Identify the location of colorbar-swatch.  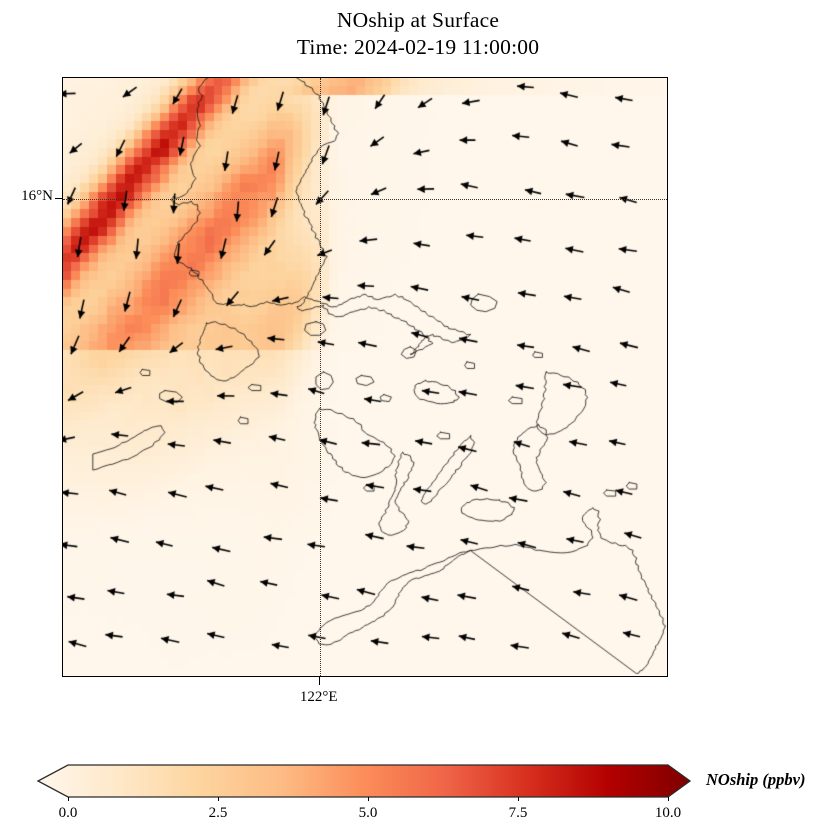
(366, 785).